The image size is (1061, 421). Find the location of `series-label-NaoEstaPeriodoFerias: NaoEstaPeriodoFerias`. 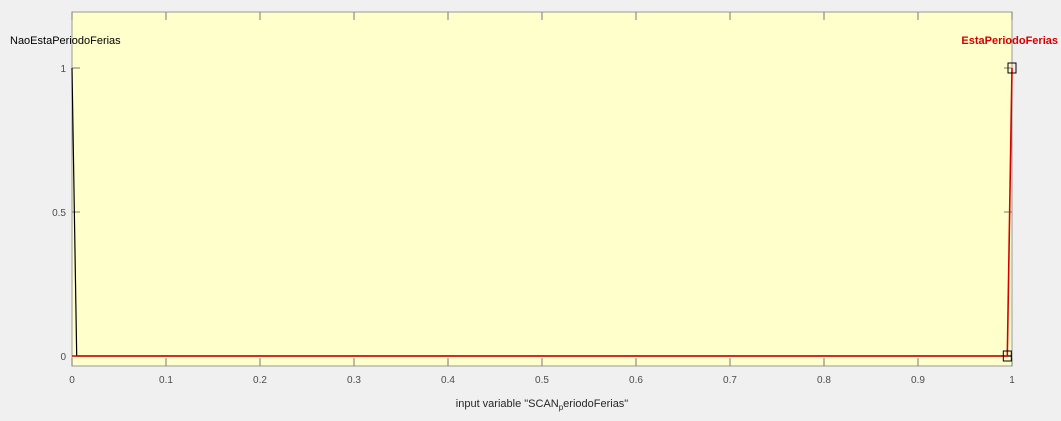

series-label-NaoEstaPeriodoFerias: NaoEstaPeriodoFerias is located at coordinates (65, 41).